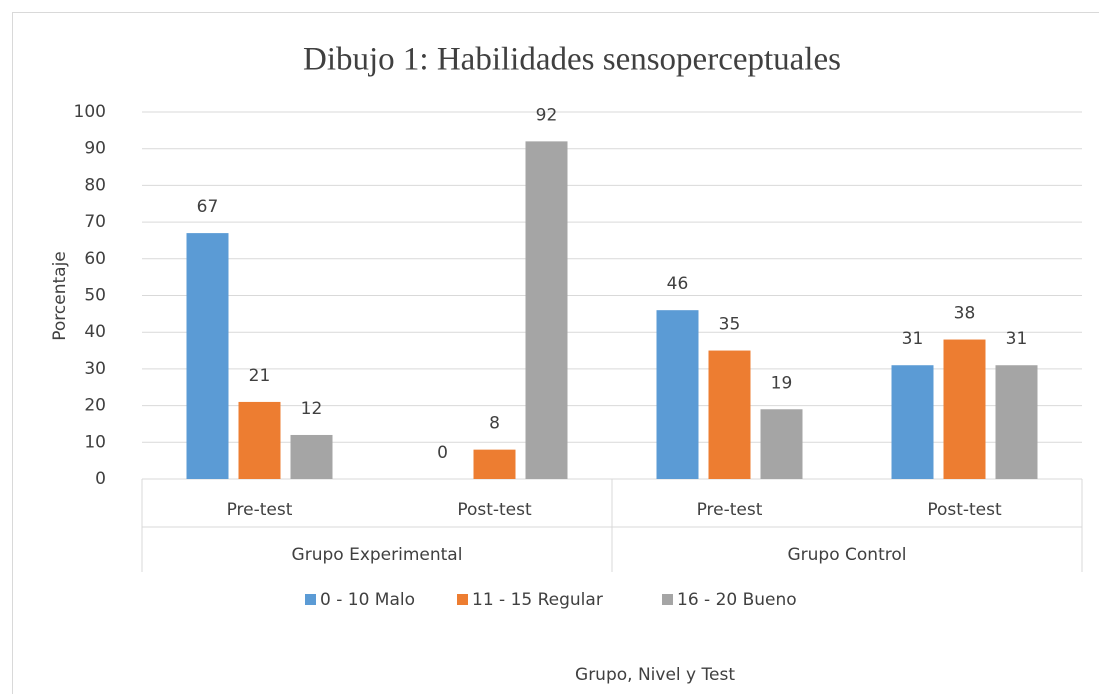 The height and width of the screenshot is (694, 1099). I want to click on y-tick-label: 50, so click(95, 296).